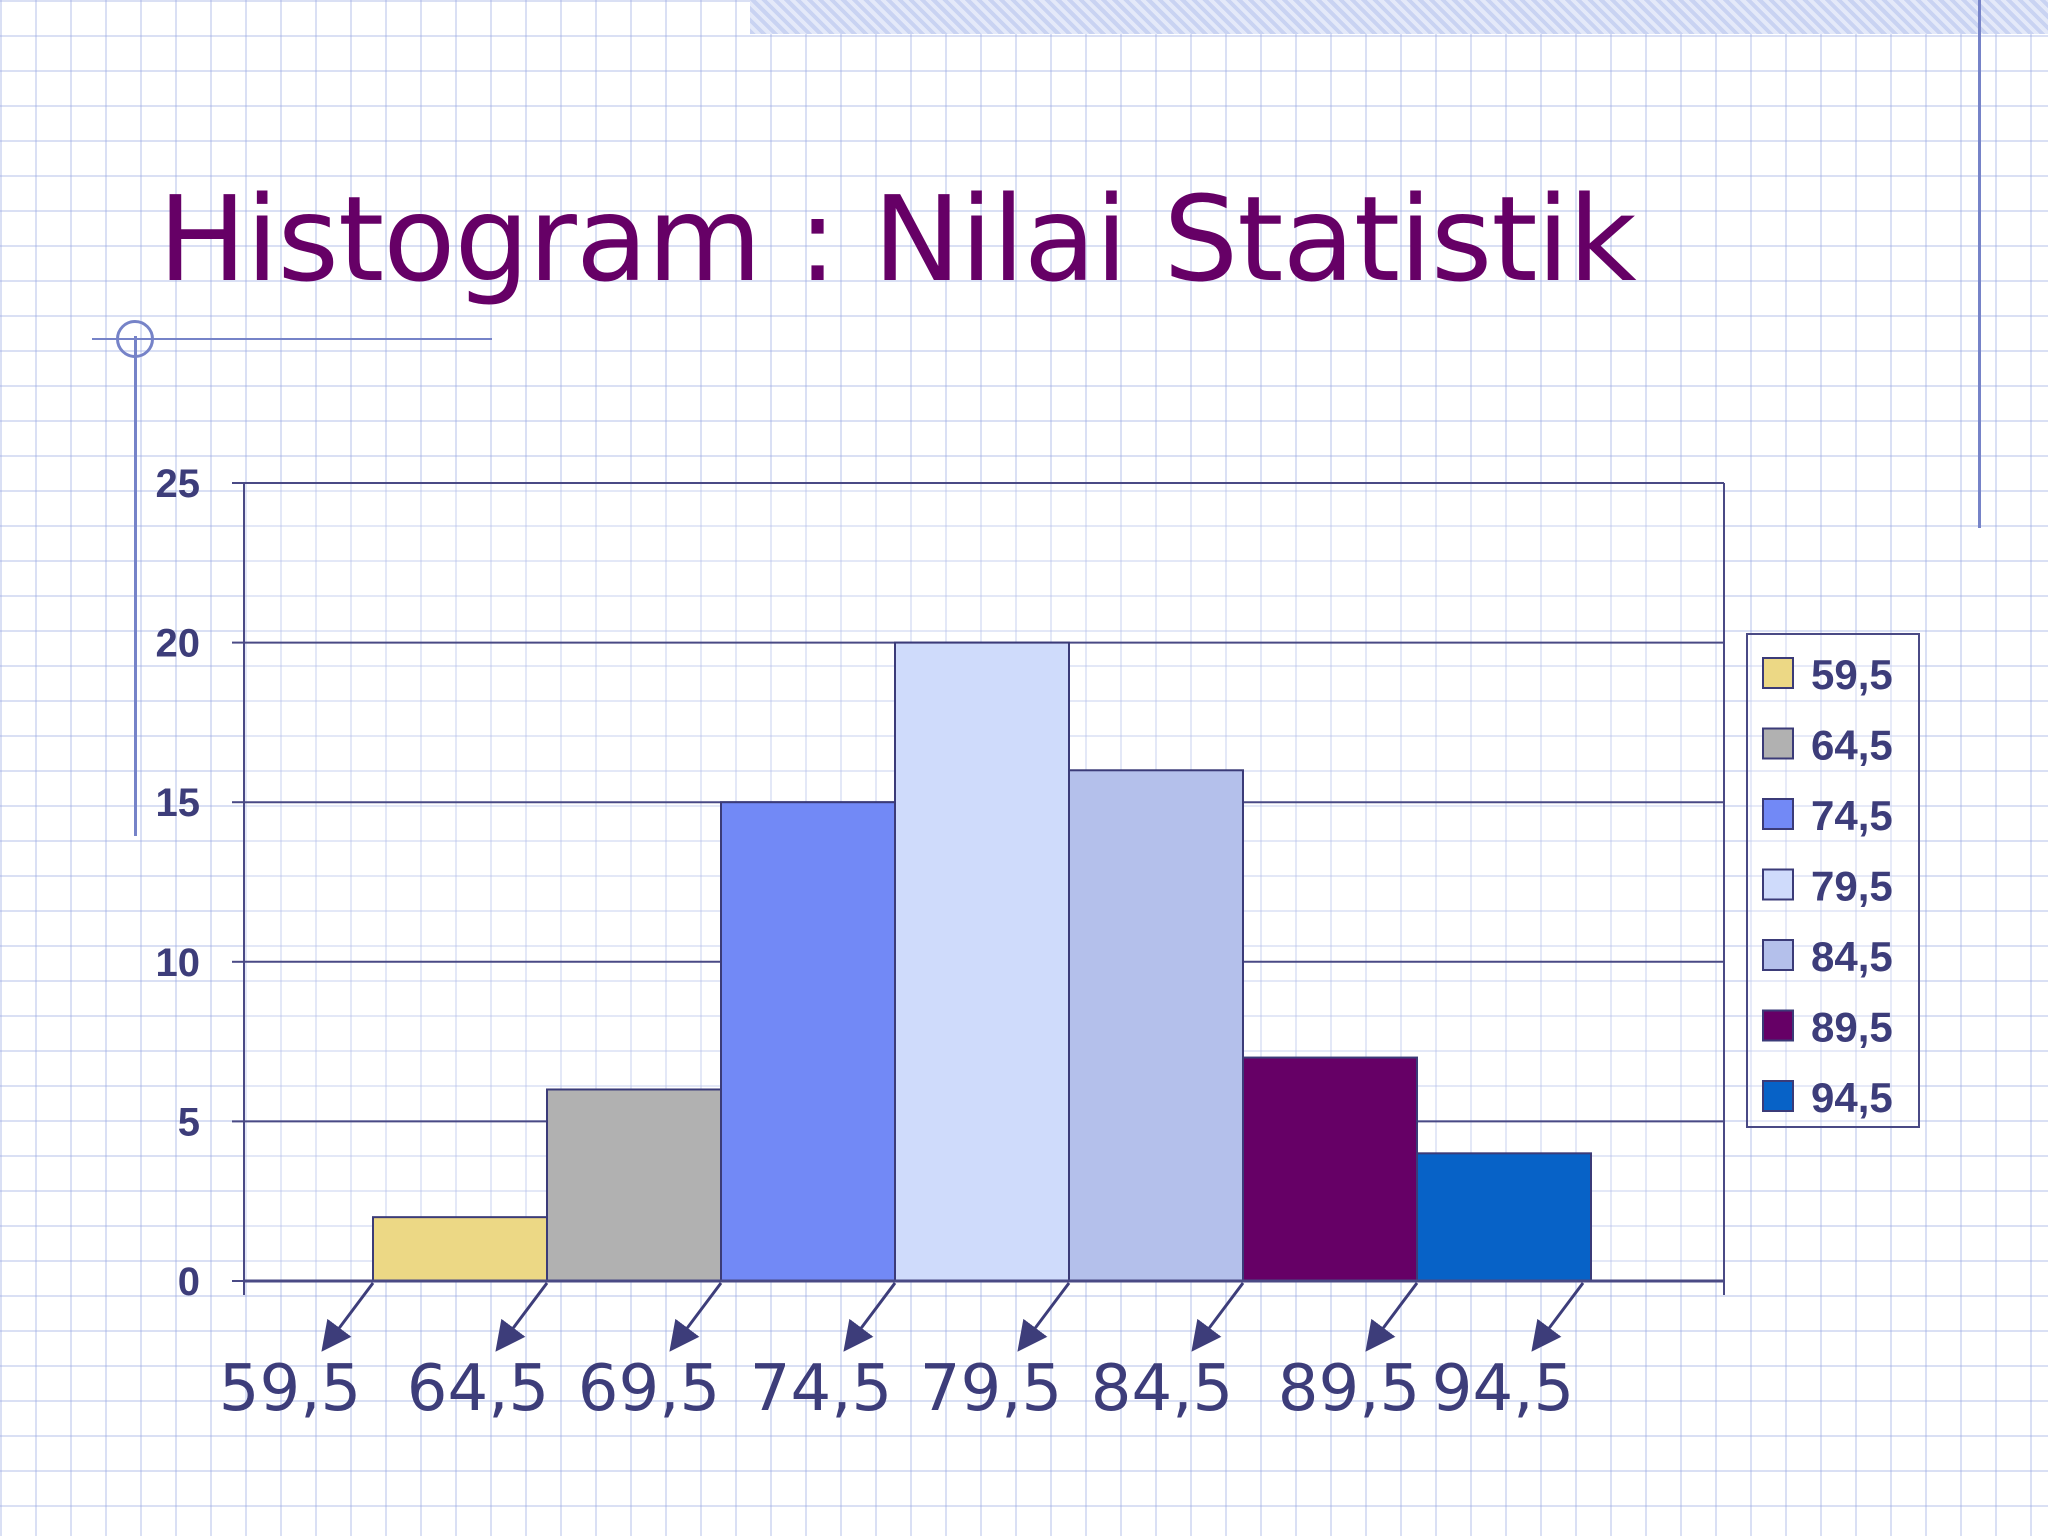 This screenshot has height=1536, width=2048. I want to click on boundary-label: 89,5, so click(1349, 1389).